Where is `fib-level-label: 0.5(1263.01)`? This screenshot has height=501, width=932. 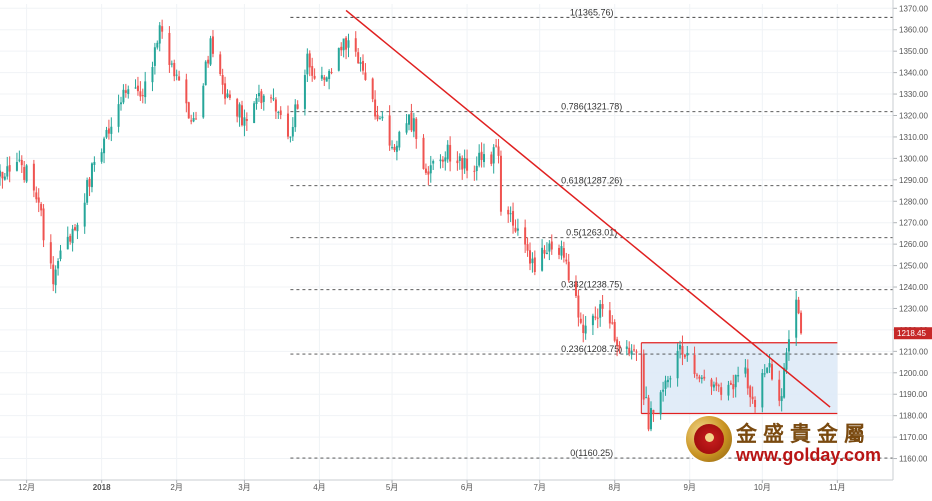 fib-level-label: 0.5(1263.01) is located at coordinates (591, 233).